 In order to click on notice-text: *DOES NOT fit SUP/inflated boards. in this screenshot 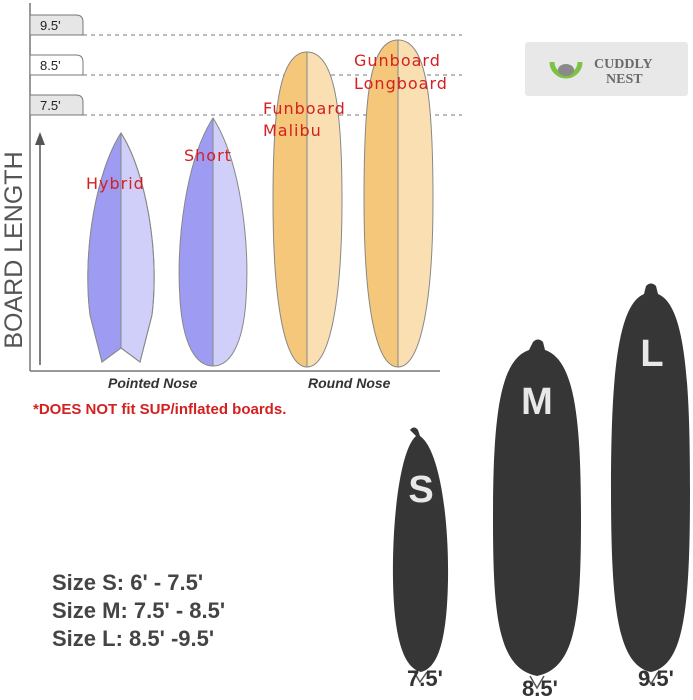, I will do `click(159, 409)`.